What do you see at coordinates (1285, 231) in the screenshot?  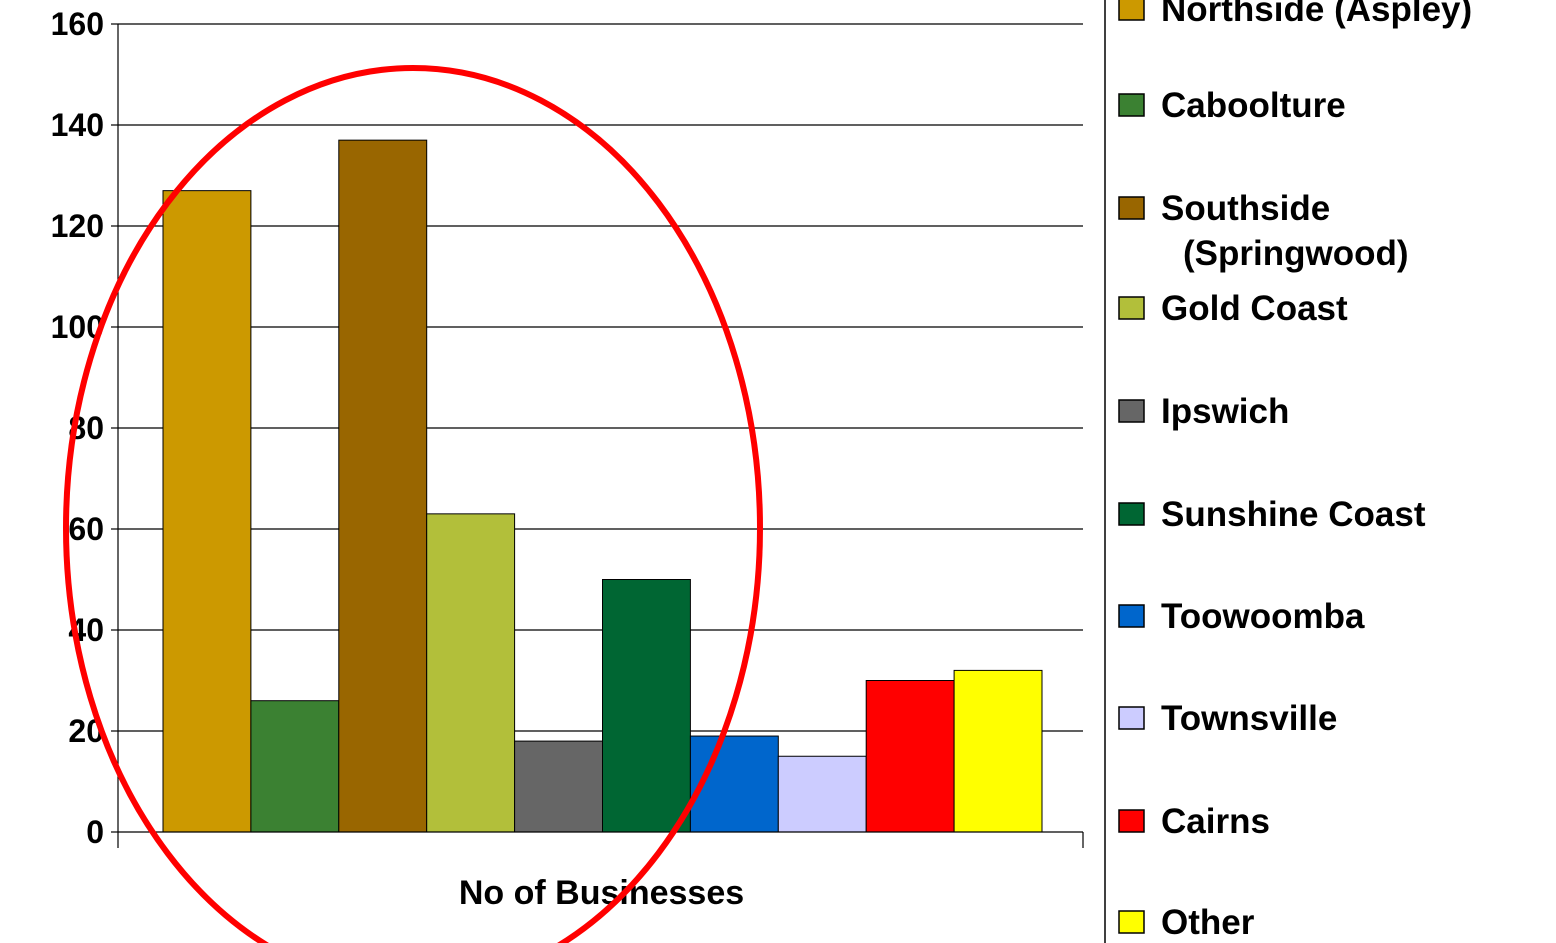 I see `legend-label: Southside (Springwood)` at bounding box center [1285, 231].